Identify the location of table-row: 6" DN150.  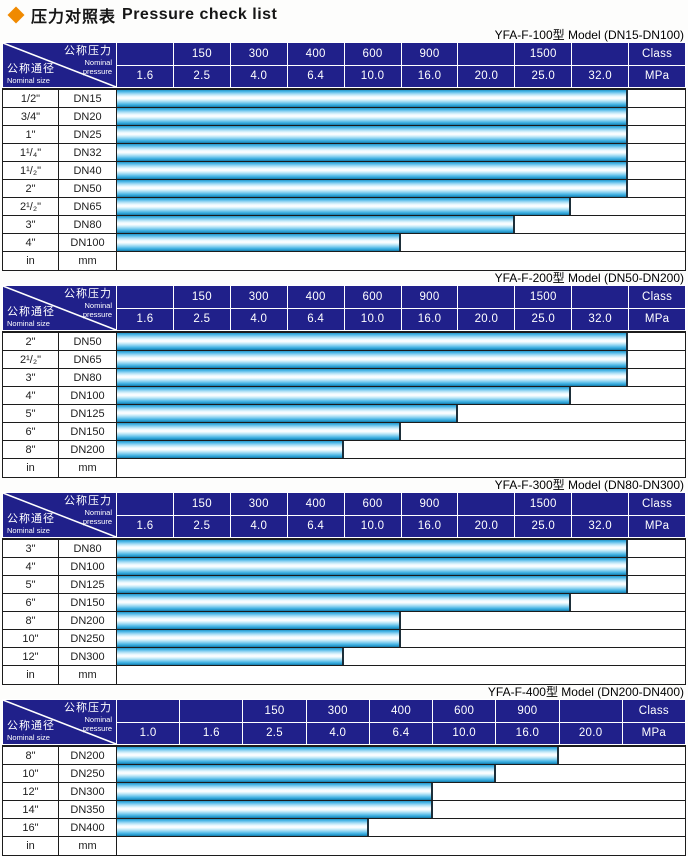
(344, 432).